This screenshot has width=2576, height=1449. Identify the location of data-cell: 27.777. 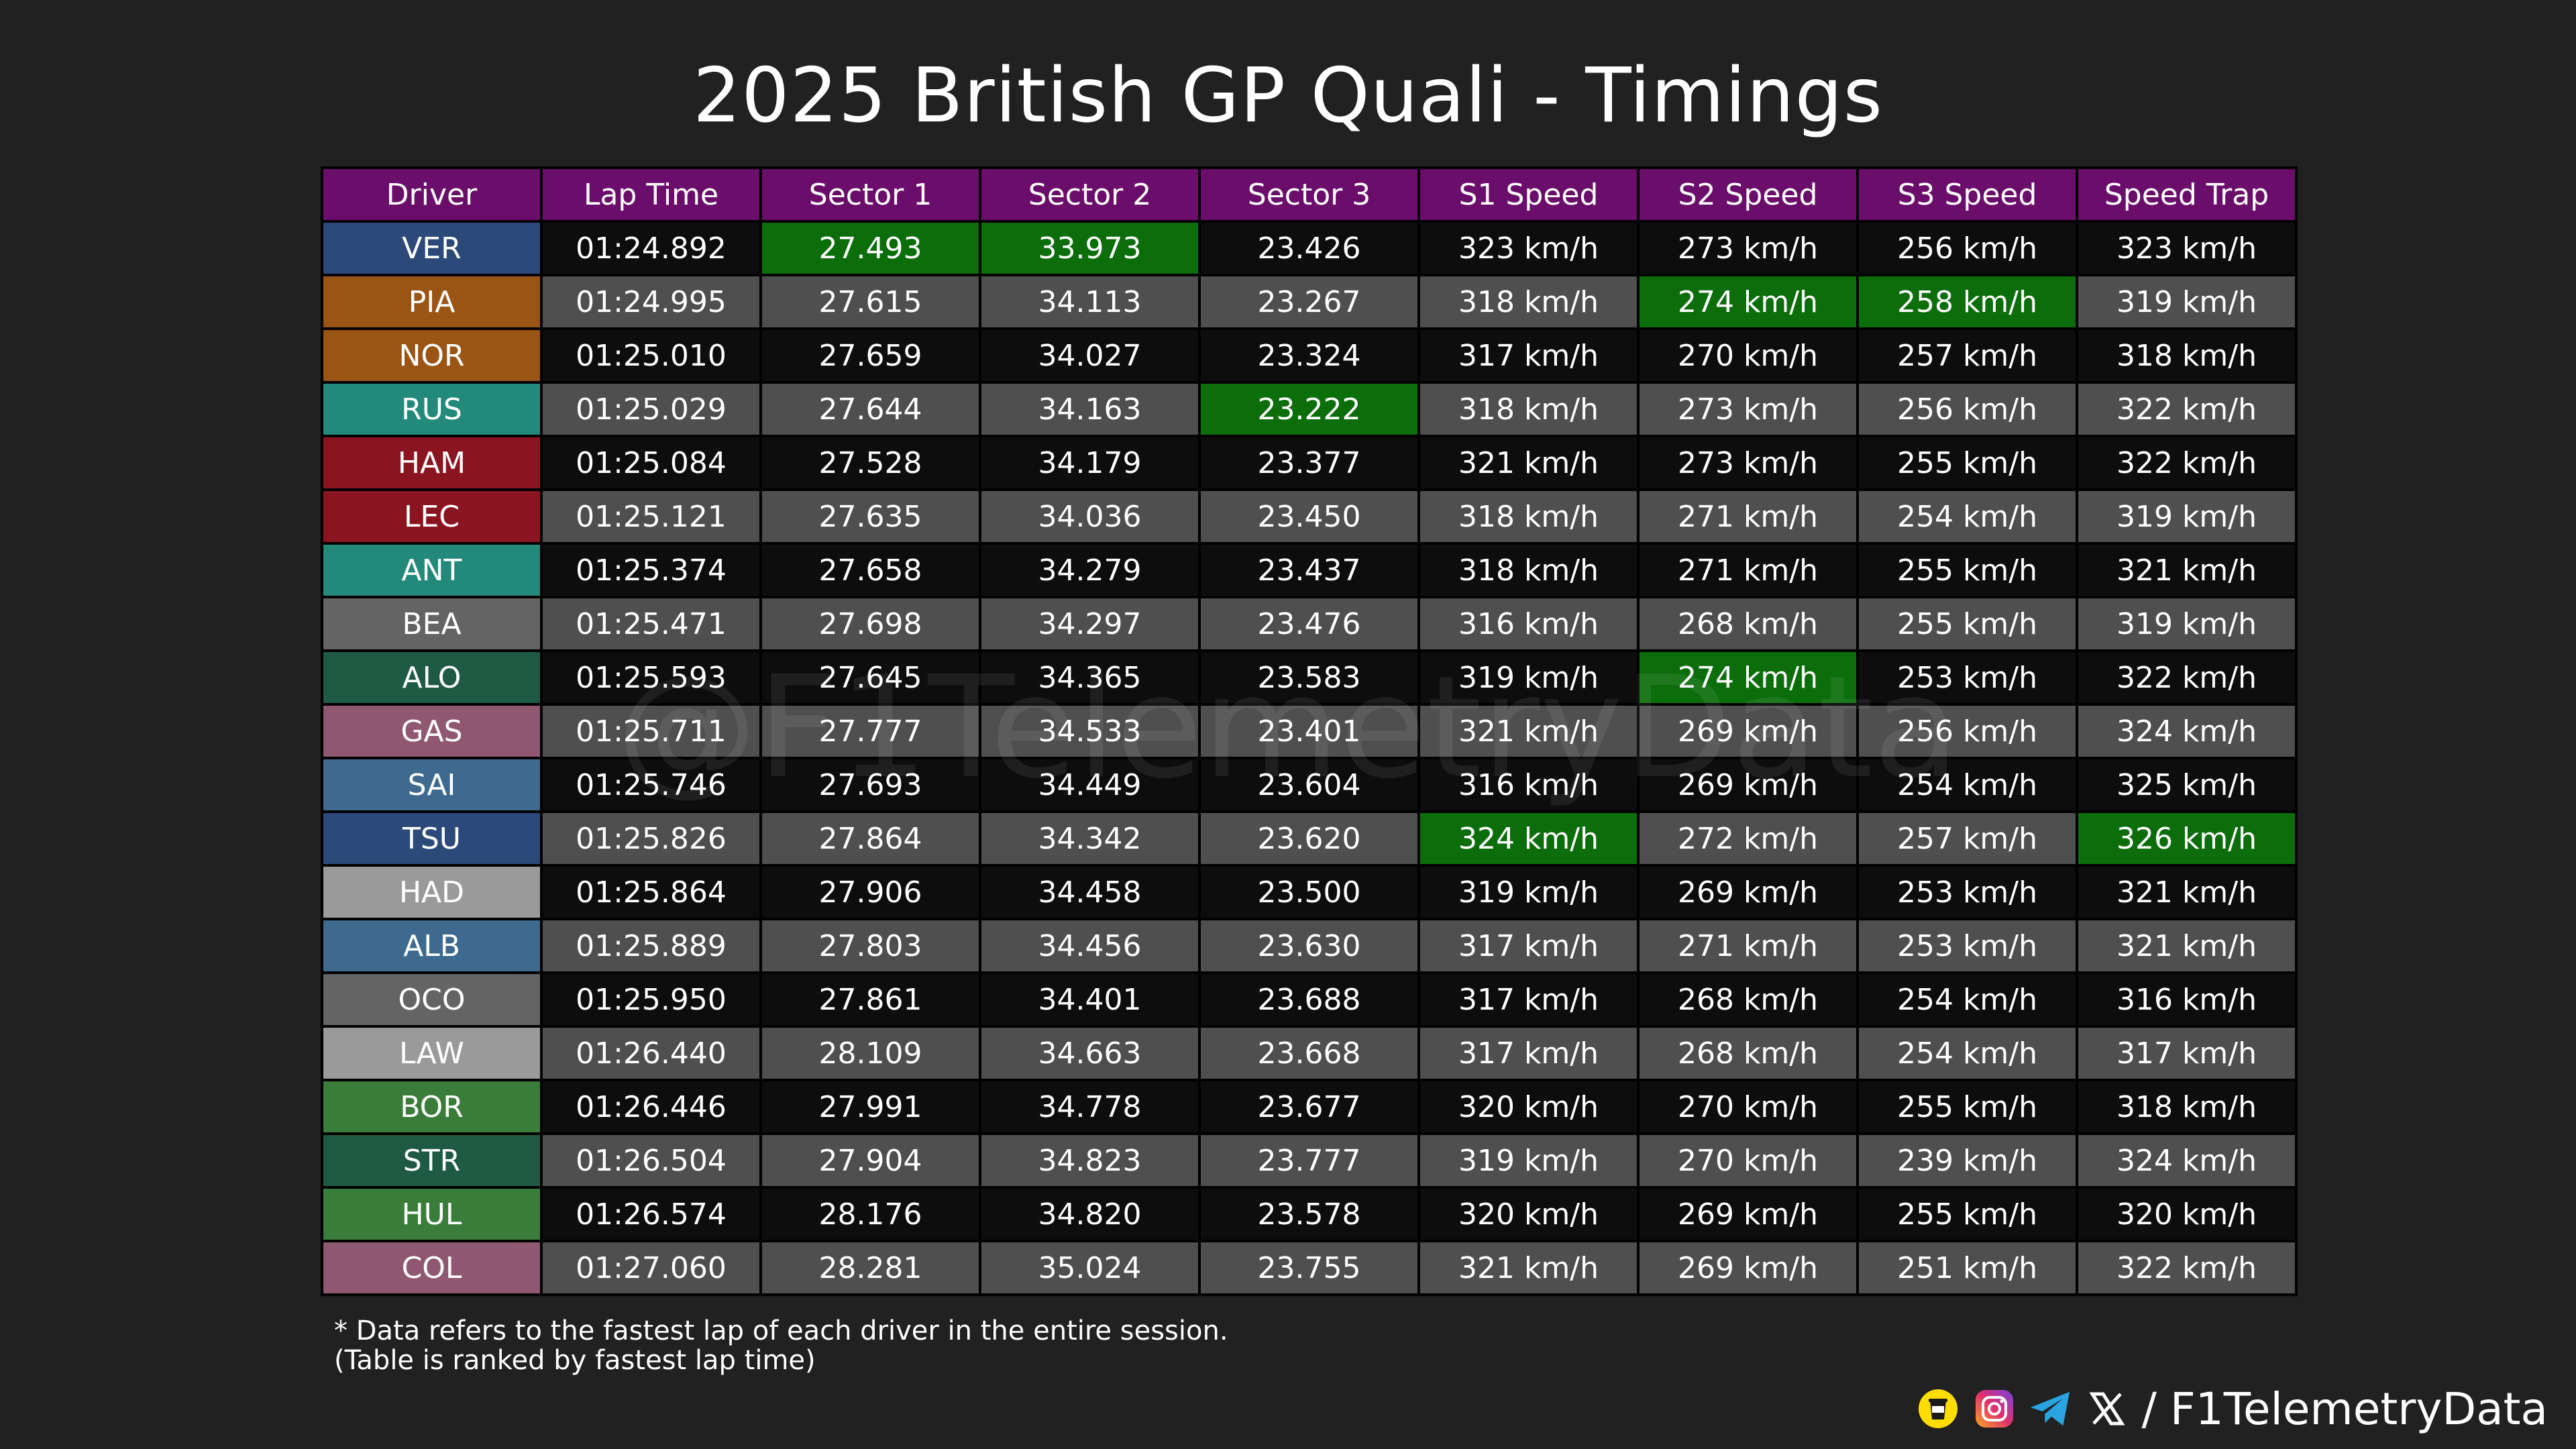
(870, 731).